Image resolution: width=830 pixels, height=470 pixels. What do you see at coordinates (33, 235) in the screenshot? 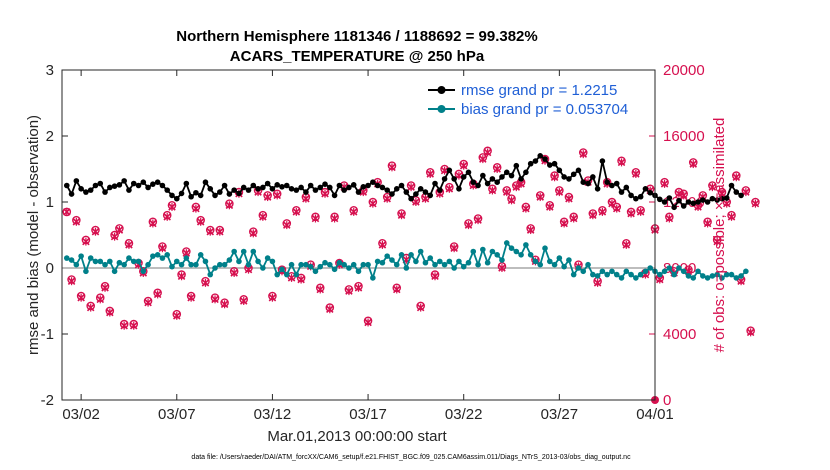
I see `y-axis-label: rmse and bias (model - observation)` at bounding box center [33, 235].